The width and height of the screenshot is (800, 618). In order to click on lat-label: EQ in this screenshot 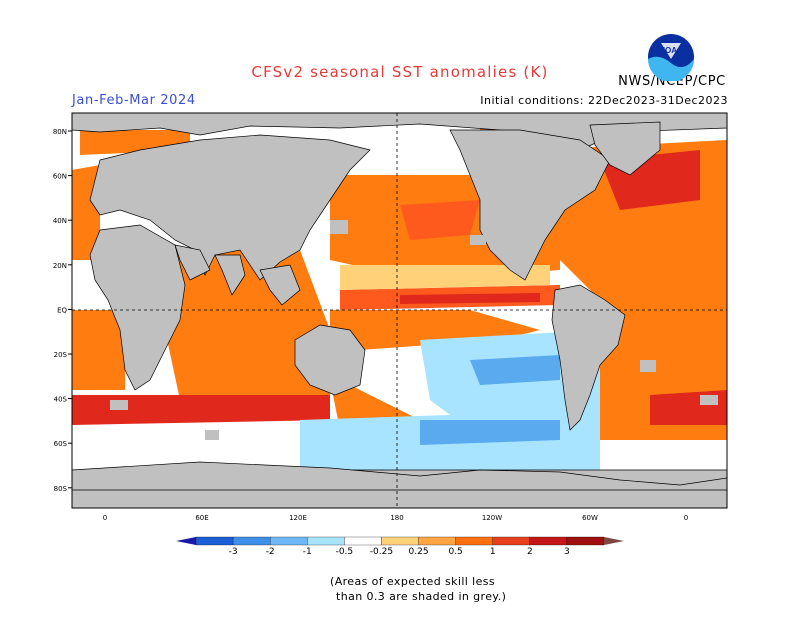, I will do `click(62, 310)`.